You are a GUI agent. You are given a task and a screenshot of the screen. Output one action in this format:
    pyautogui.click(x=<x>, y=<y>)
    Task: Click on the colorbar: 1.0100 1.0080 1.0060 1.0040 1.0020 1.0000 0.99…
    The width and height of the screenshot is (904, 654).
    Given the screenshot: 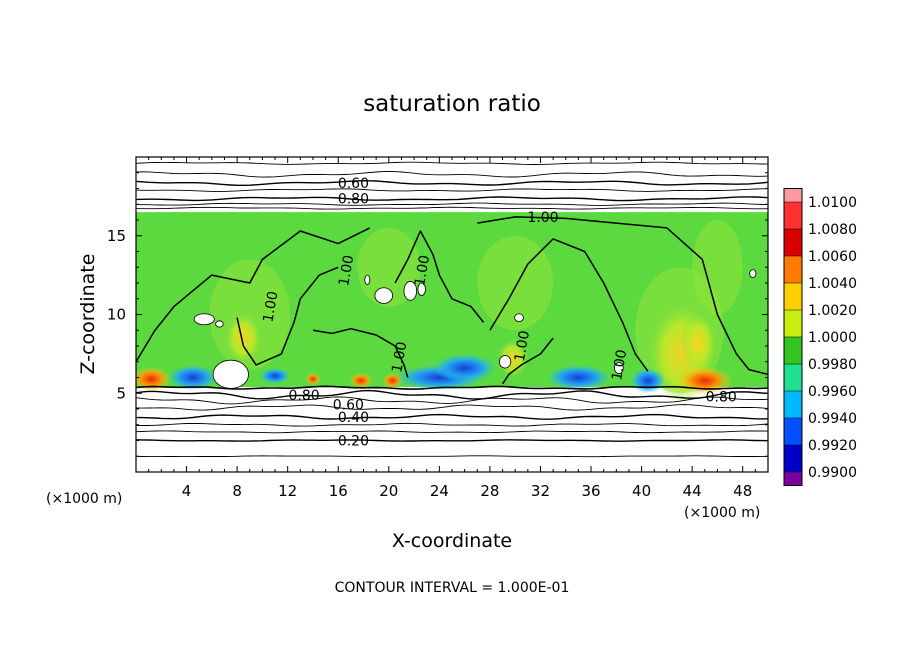 What is the action you would take?
    pyautogui.click(x=820, y=337)
    